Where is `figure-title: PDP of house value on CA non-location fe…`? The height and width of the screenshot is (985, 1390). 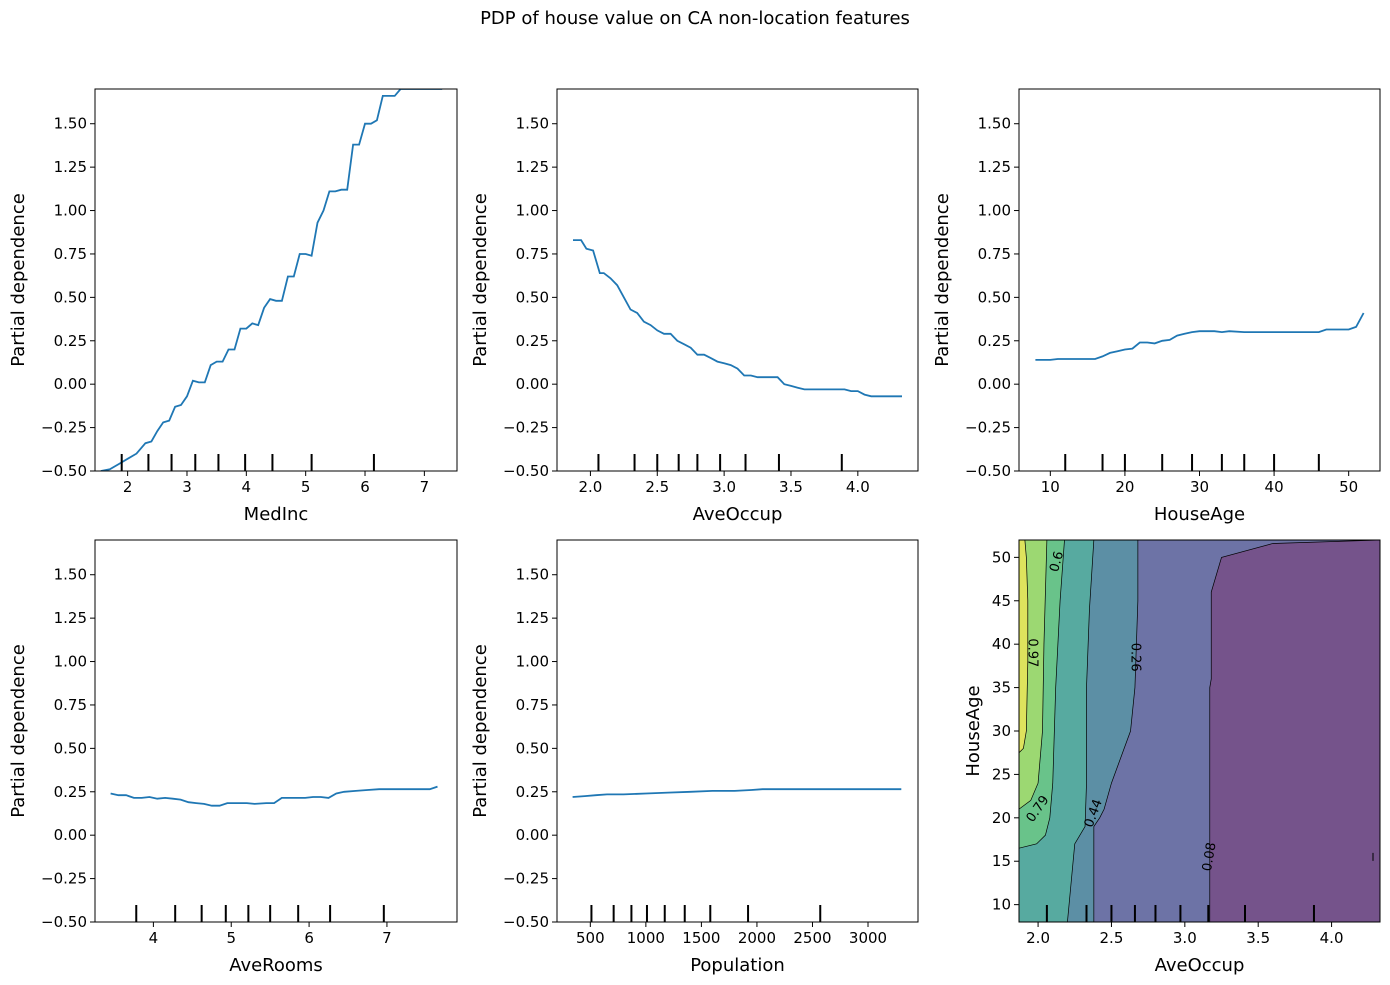
figure-title: PDP of house value on CA non-location fe… is located at coordinates (695, 18).